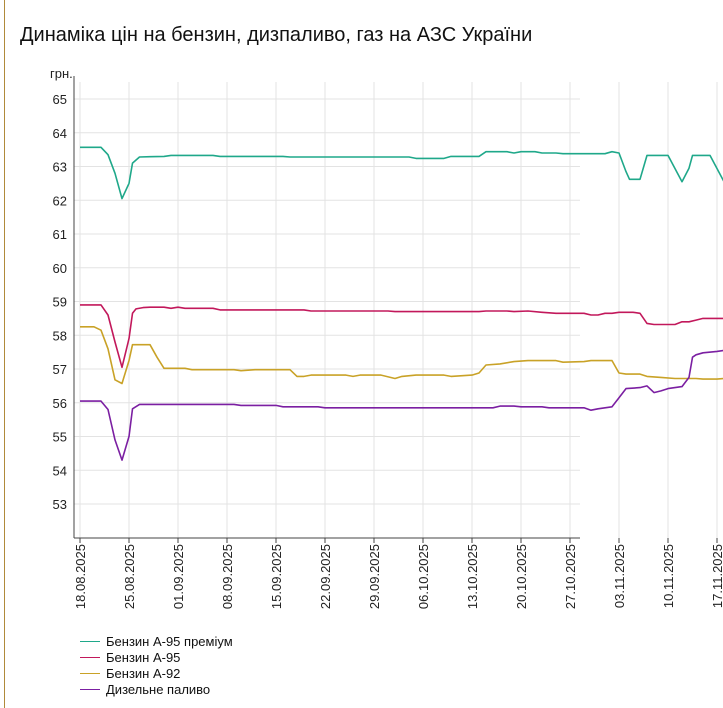 The image size is (723, 708). I want to click on x-tick-label: 27.10.2025, so click(570, 576).